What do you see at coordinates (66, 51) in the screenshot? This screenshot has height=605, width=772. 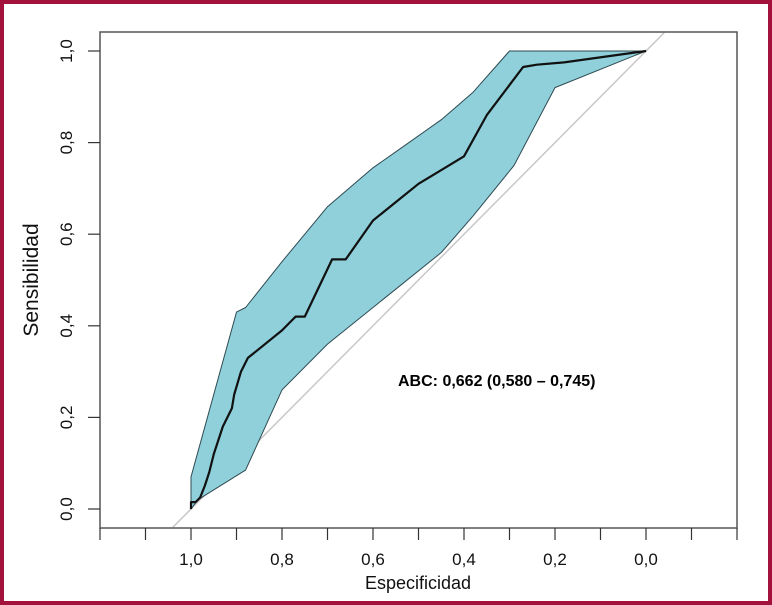 I see `y-tick-label: 1,0` at bounding box center [66, 51].